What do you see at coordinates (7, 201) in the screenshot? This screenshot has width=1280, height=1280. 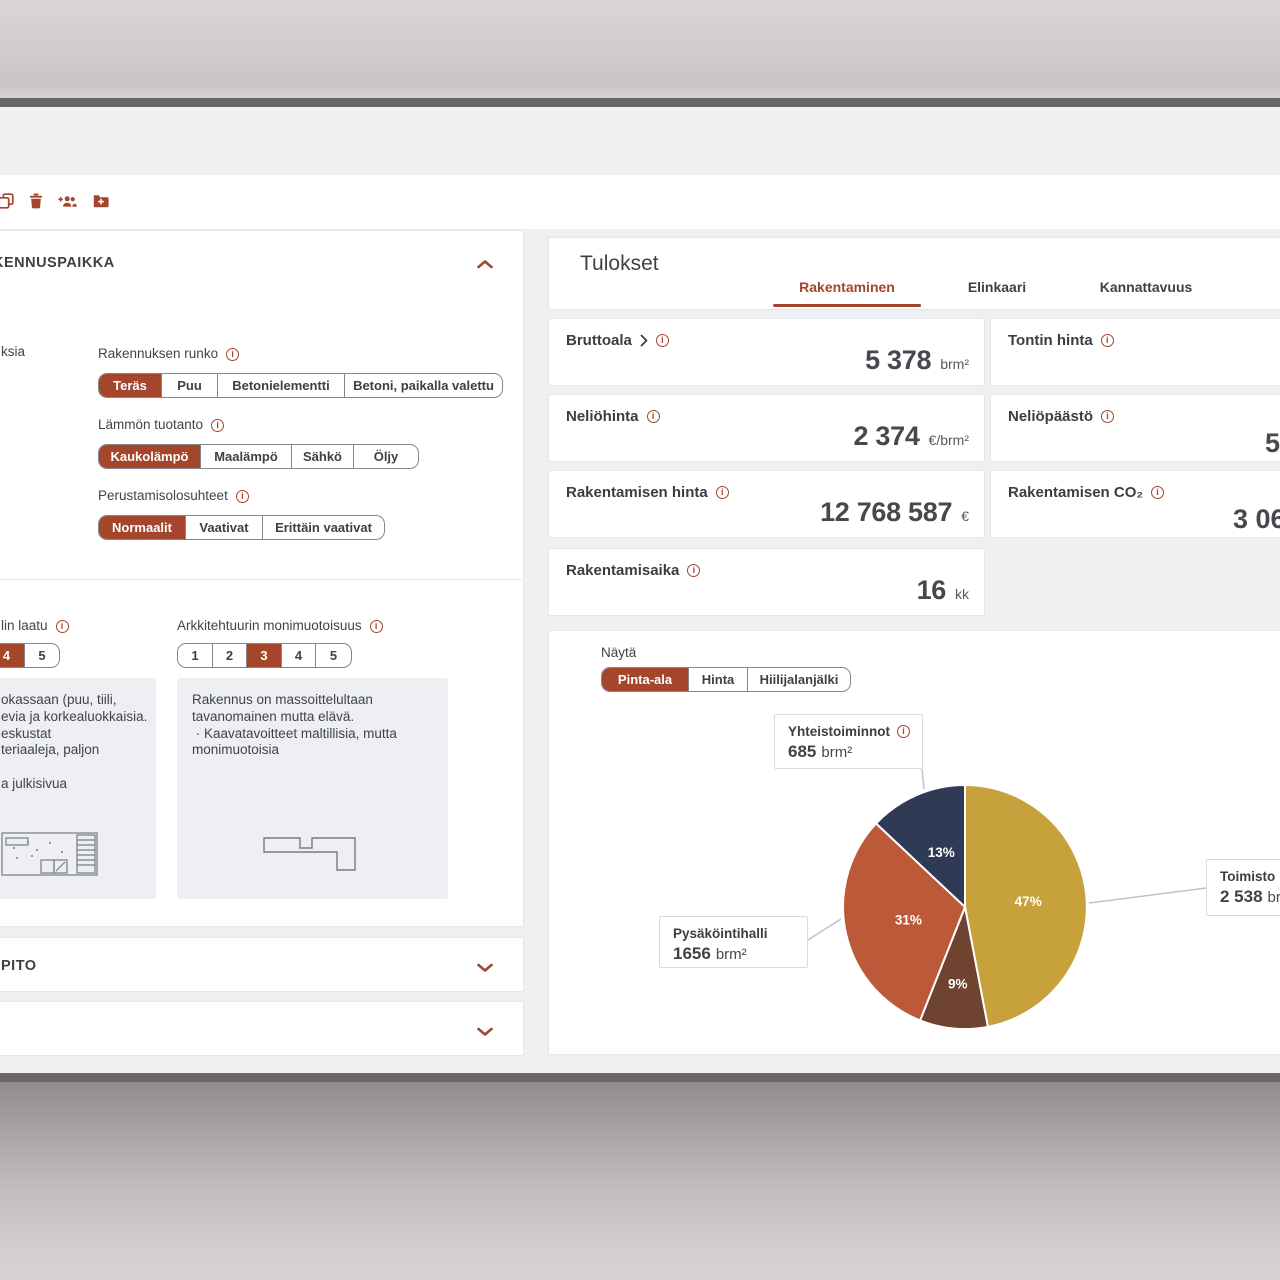 I see `duplicate-icon` at bounding box center [7, 201].